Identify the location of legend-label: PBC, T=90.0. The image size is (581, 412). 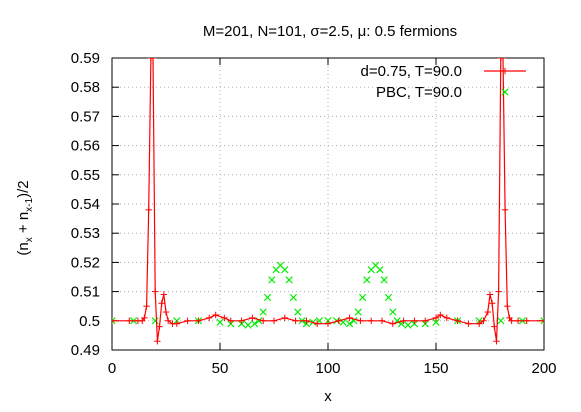
(419, 92).